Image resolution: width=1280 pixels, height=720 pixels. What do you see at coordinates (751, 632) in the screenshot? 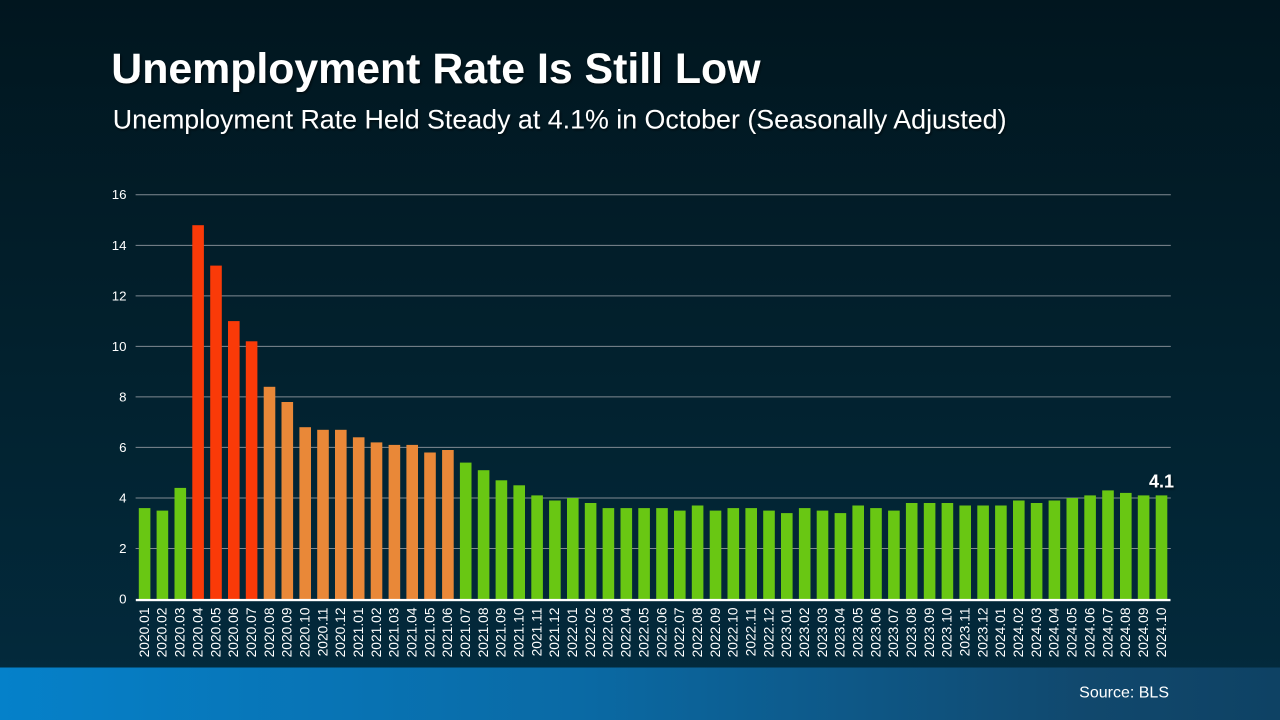
I see `svg-text: 2022.11` at bounding box center [751, 632].